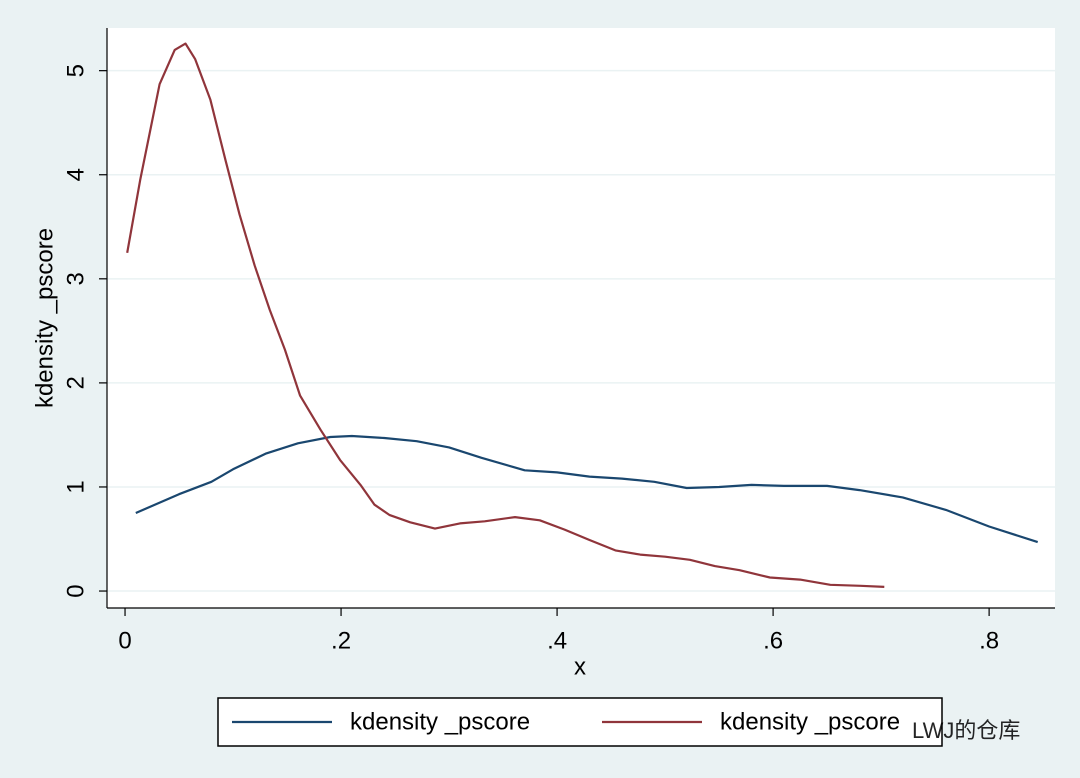 The image size is (1080, 778). Describe the element at coordinates (580, 666) in the screenshot. I see `x-axis-title: x` at that location.